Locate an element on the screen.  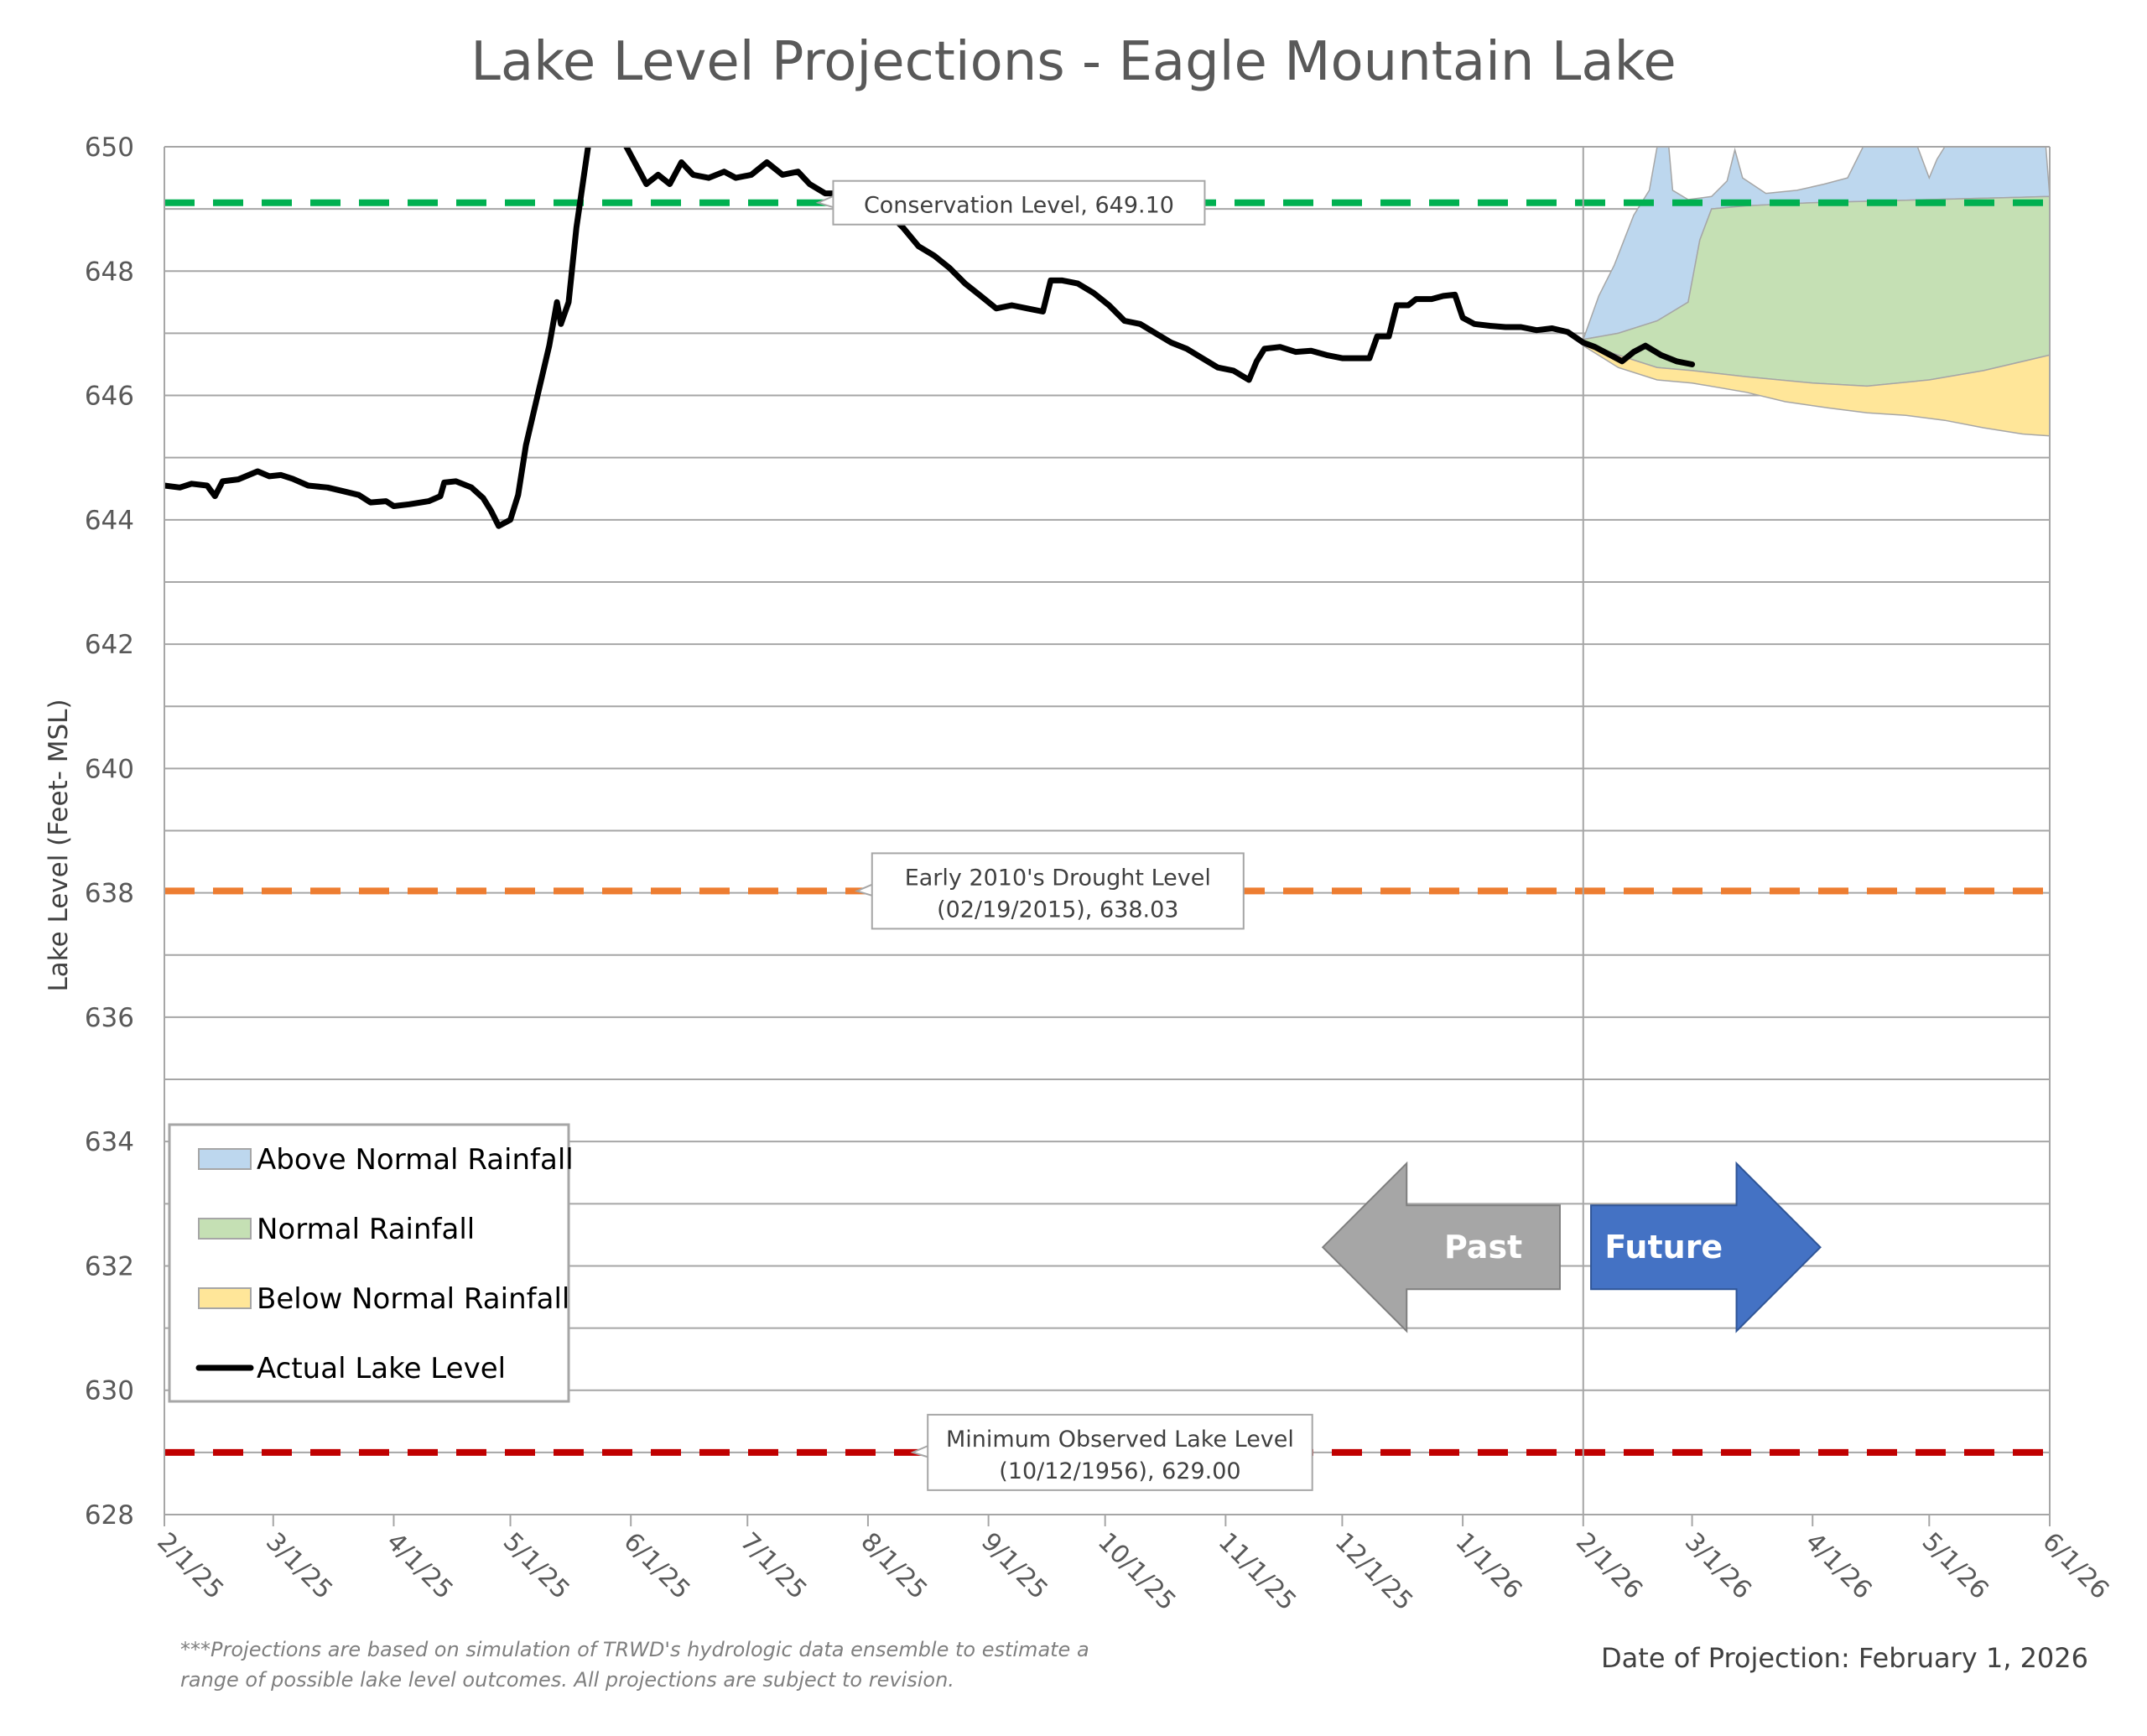
y-tick-label: 630 is located at coordinates (109, 1391).